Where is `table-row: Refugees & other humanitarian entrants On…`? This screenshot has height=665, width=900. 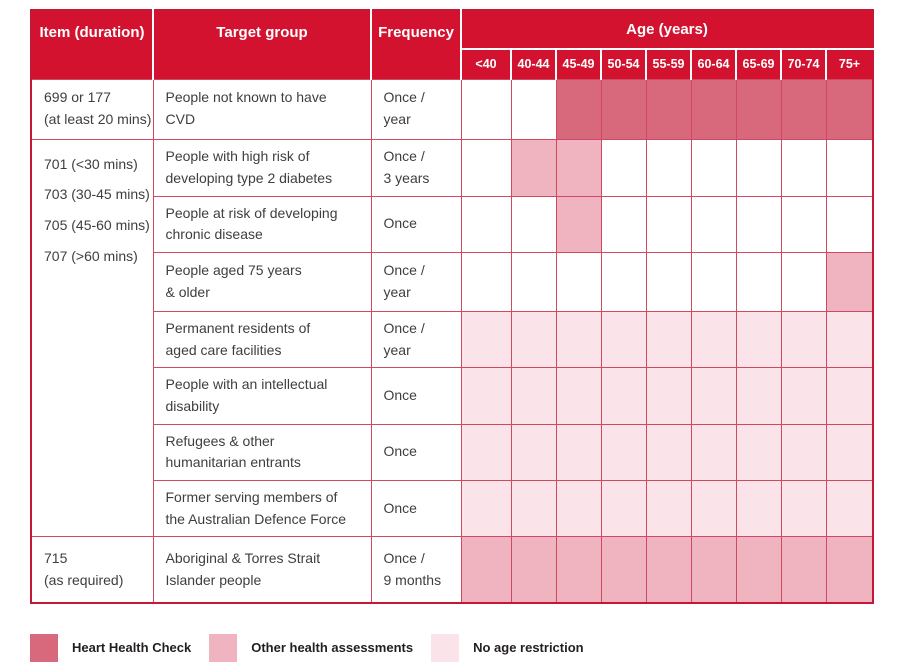 table-row: Refugees & other humanitarian entrants On… is located at coordinates (452, 452).